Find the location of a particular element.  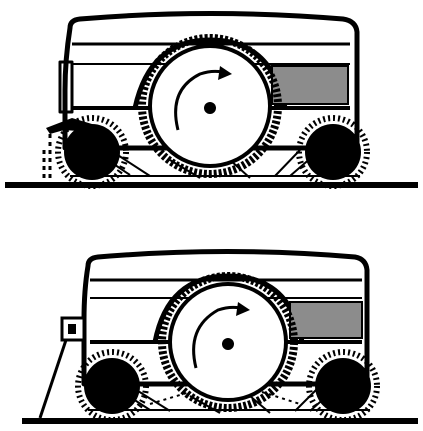

dust-particles is located at coordinates (47, 158).